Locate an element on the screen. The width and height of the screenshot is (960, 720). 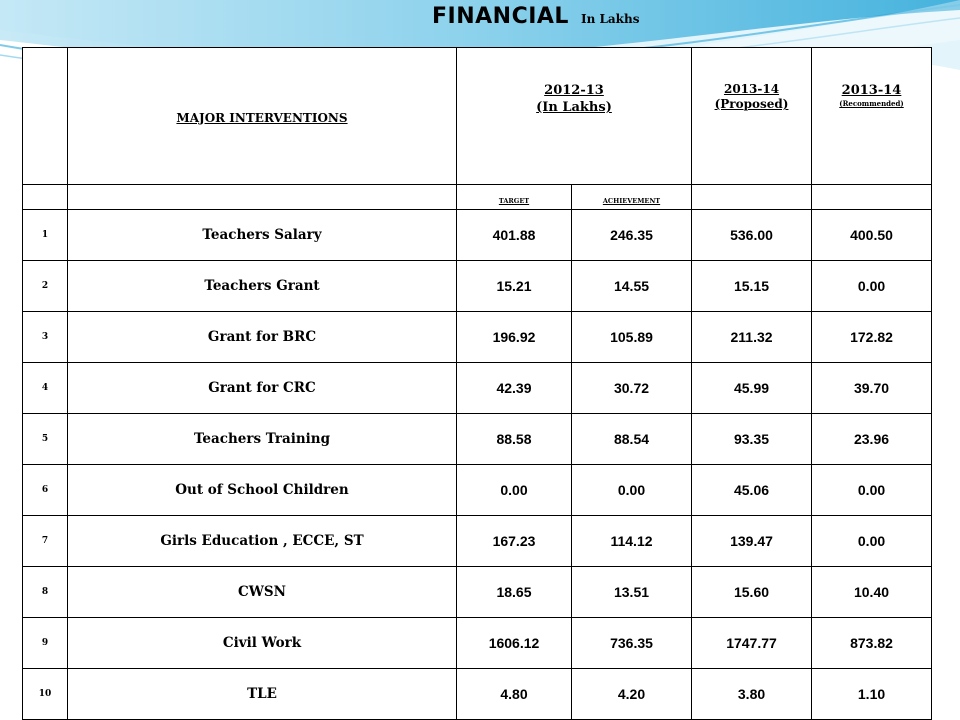
target-value: 1606.12 is located at coordinates (514, 643).